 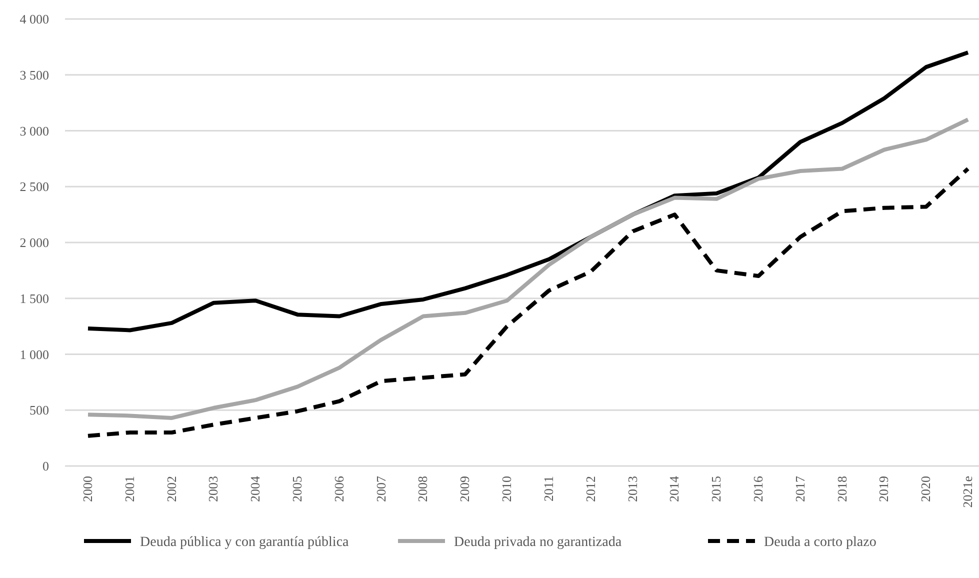 What do you see at coordinates (674, 489) in the screenshot?
I see `x-tick-label: 2014` at bounding box center [674, 489].